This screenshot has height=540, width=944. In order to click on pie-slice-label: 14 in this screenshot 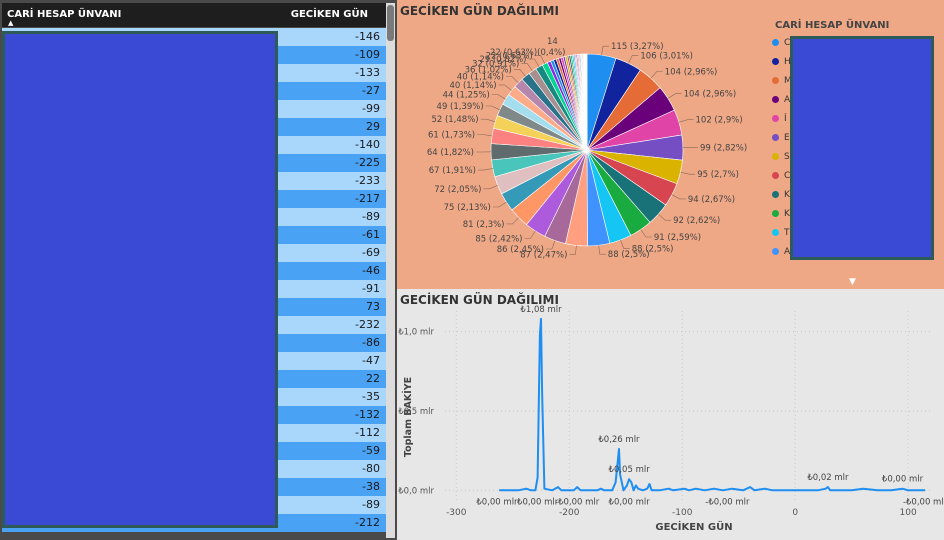, I will do `click(552, 42)`.